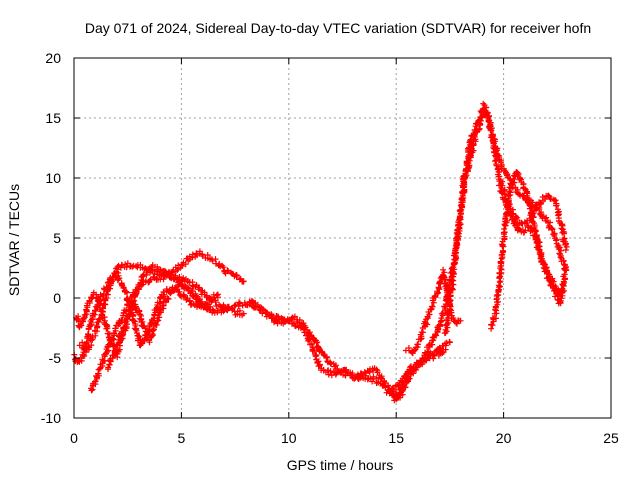  Describe the element at coordinates (51, 418) in the screenshot. I see `y-tick-label: -10` at that location.